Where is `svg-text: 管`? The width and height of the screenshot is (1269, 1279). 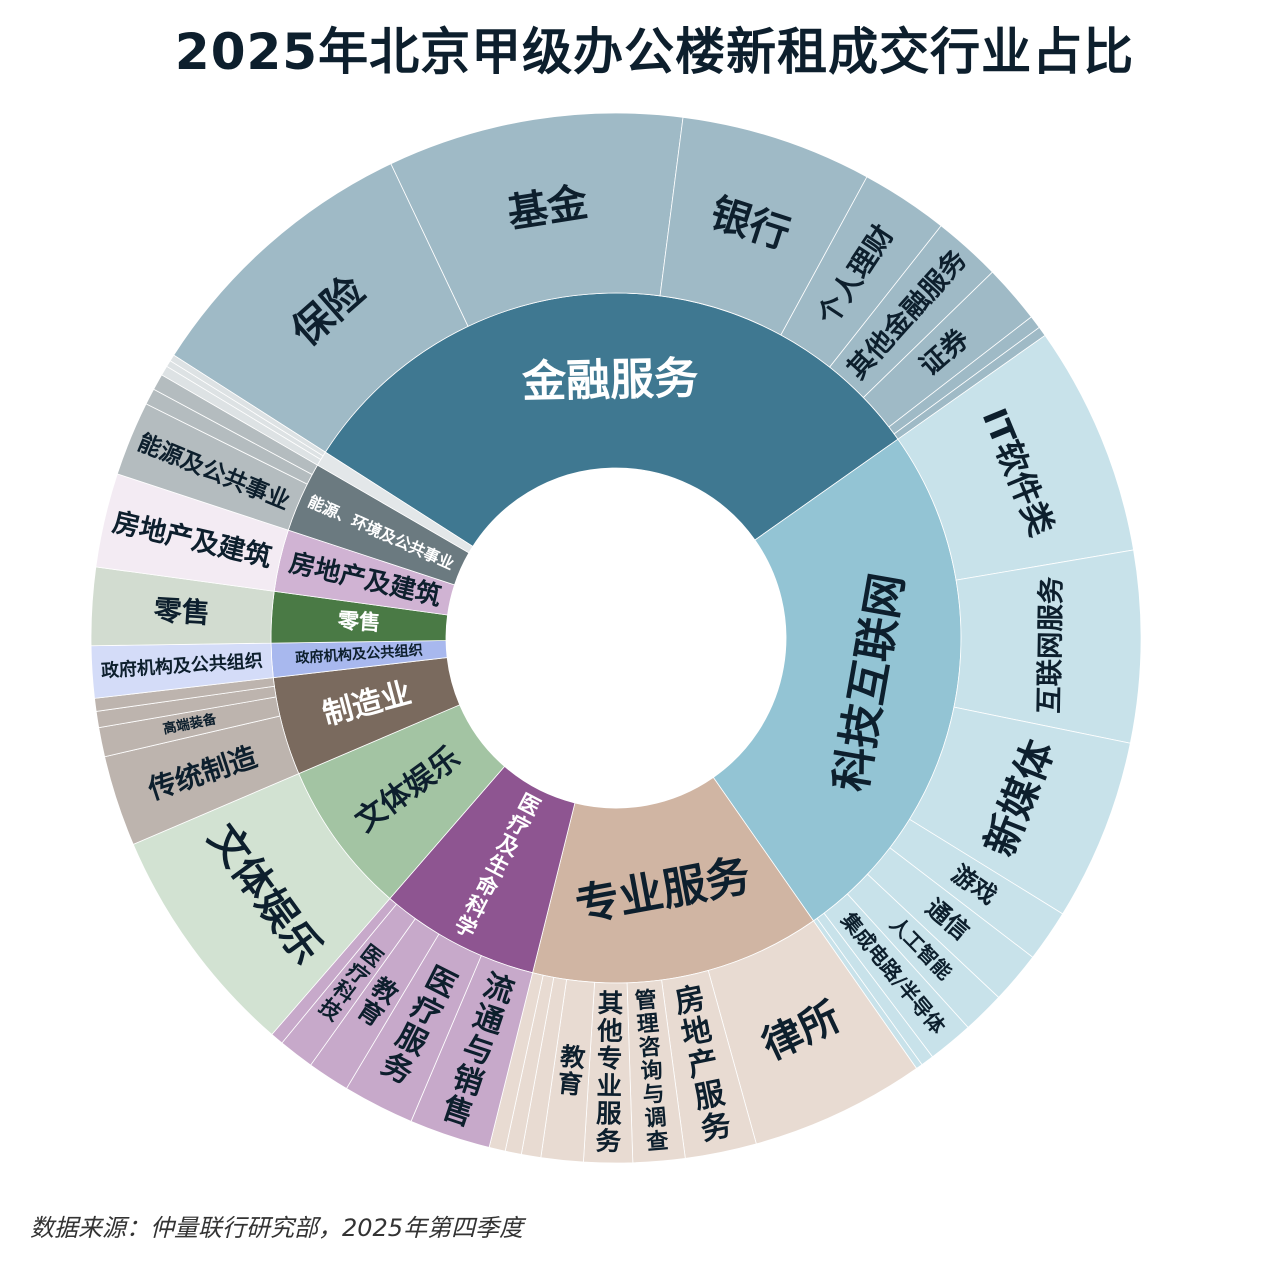 svg-text: 管 is located at coordinates (646, 1001).